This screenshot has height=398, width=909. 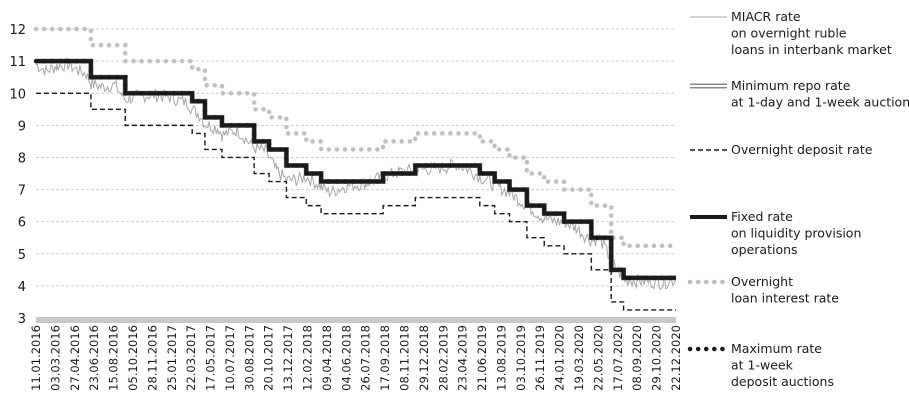 I want to click on x-tick-label: 23.06.2016, so click(x=94, y=358).